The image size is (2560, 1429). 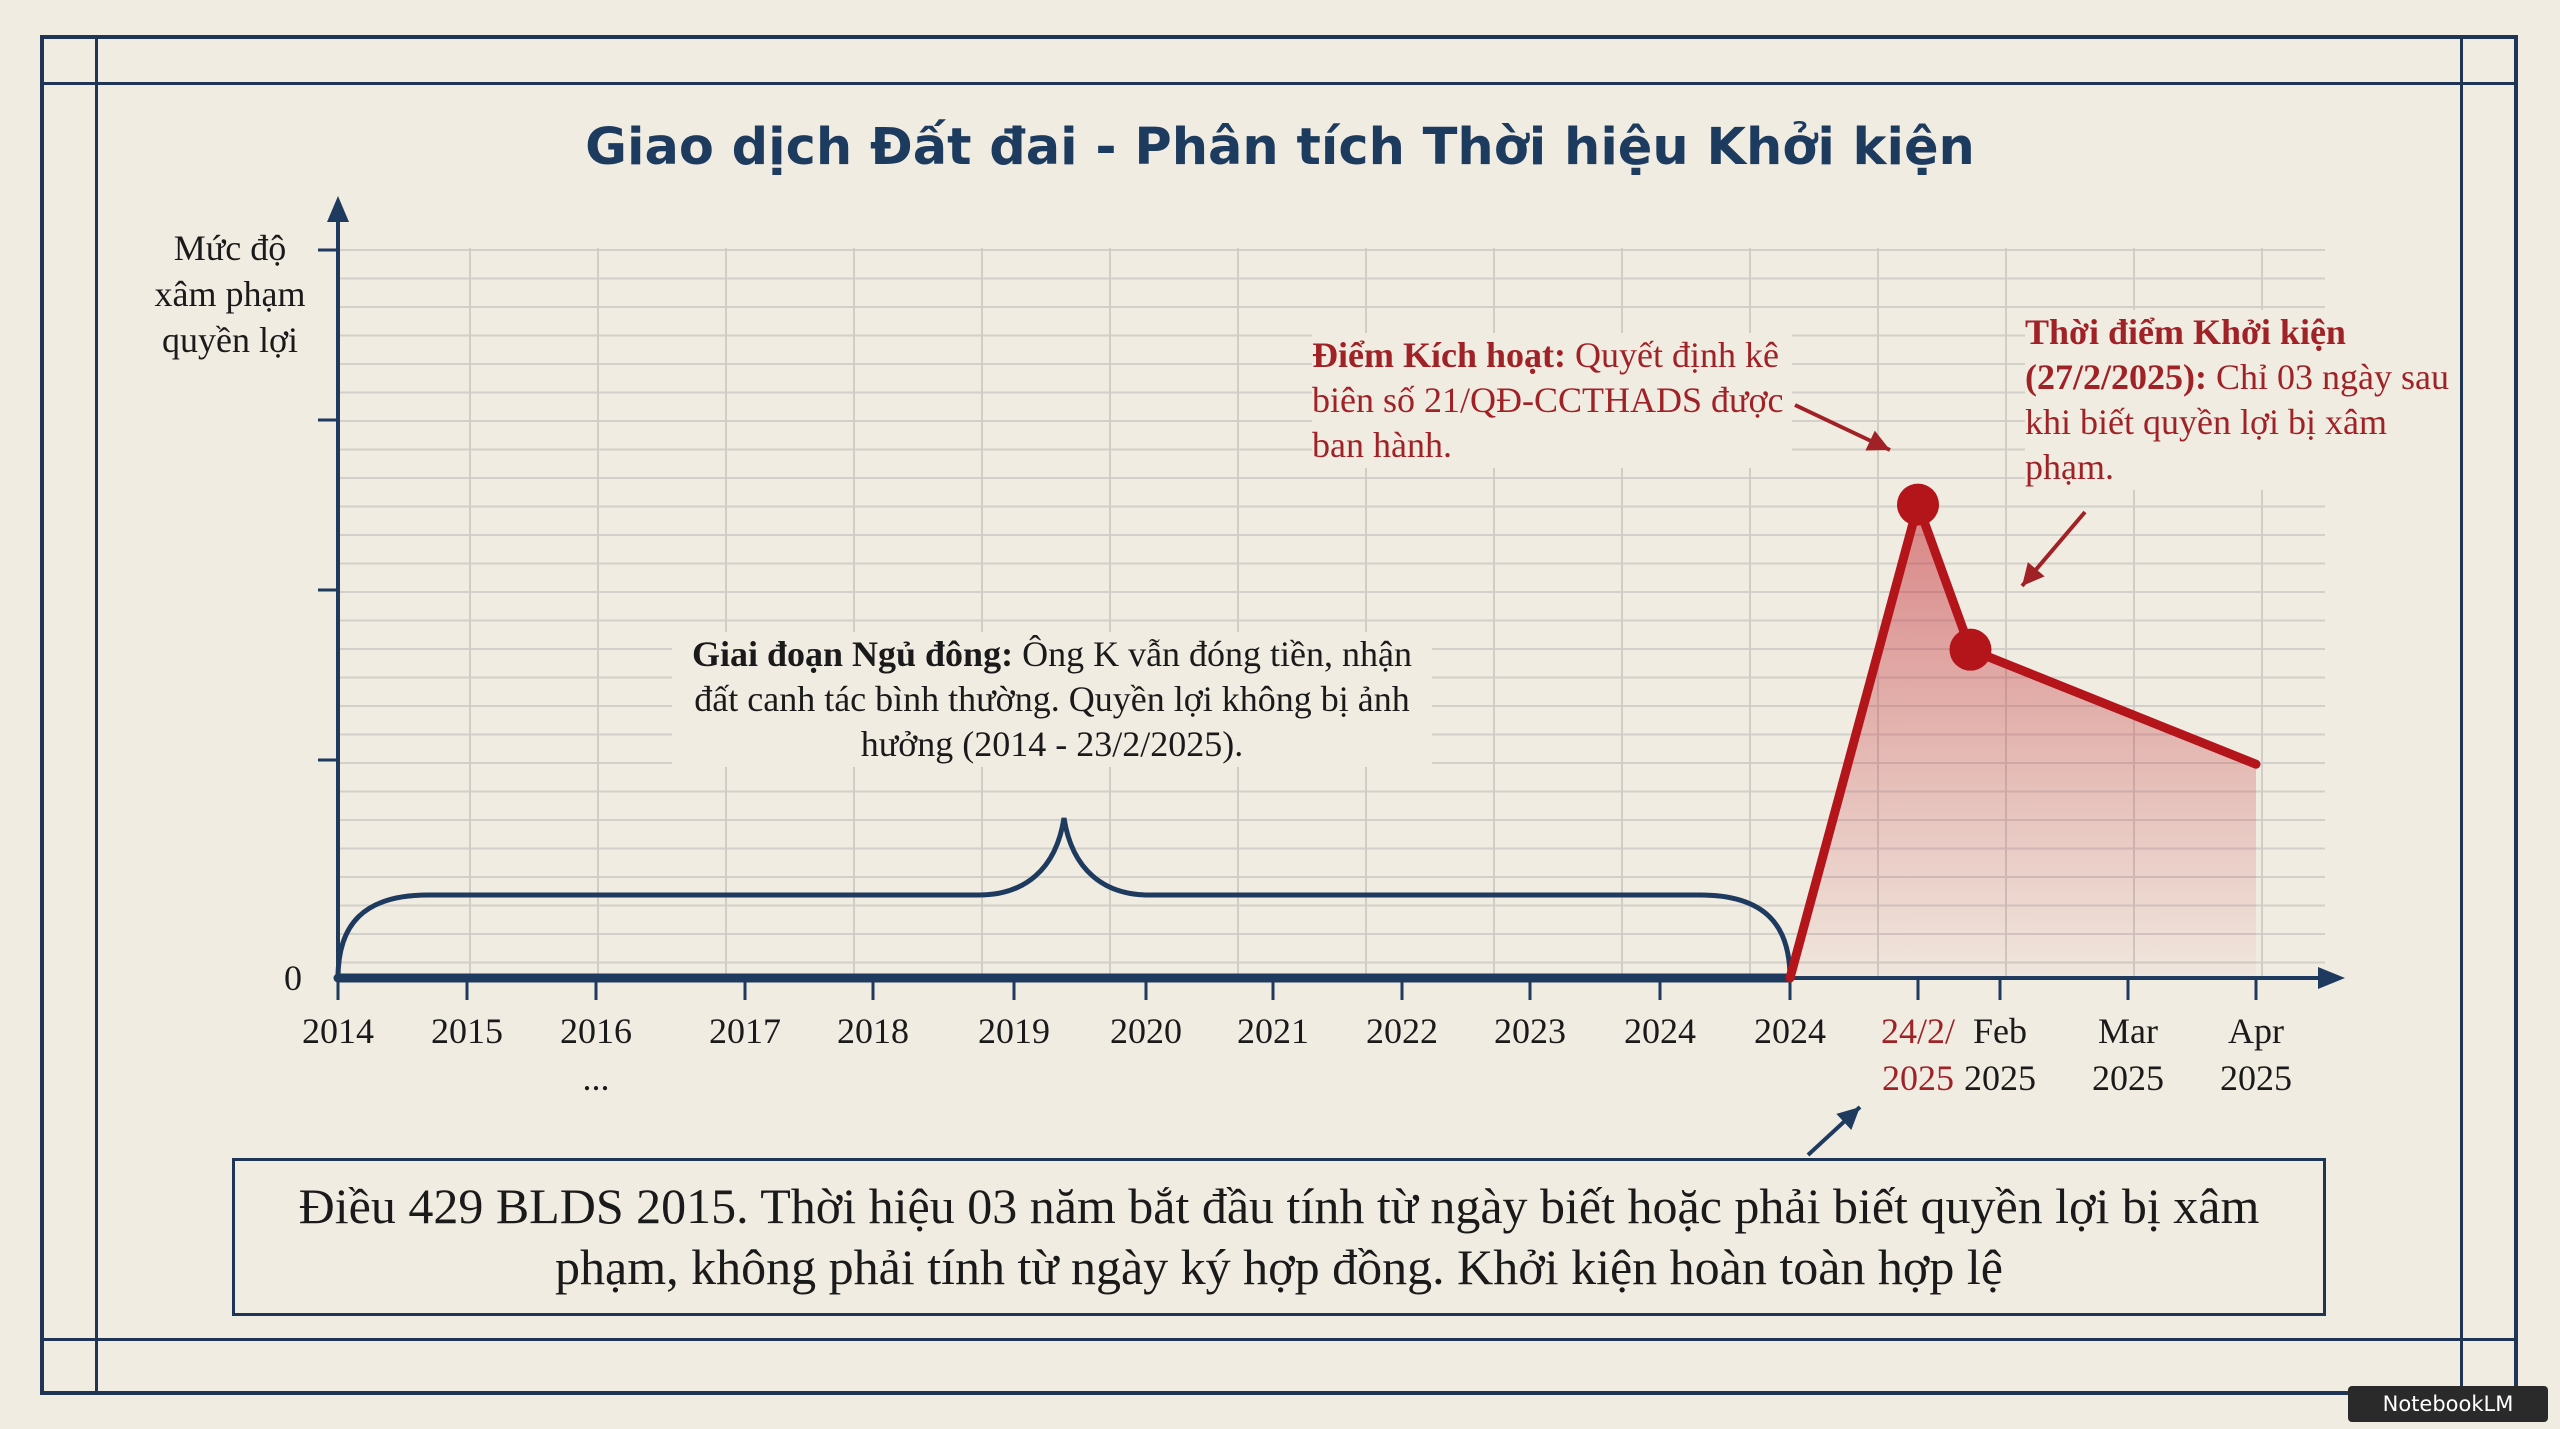 I want to click on x-tick-label: 2019, so click(x=1014, y=1031).